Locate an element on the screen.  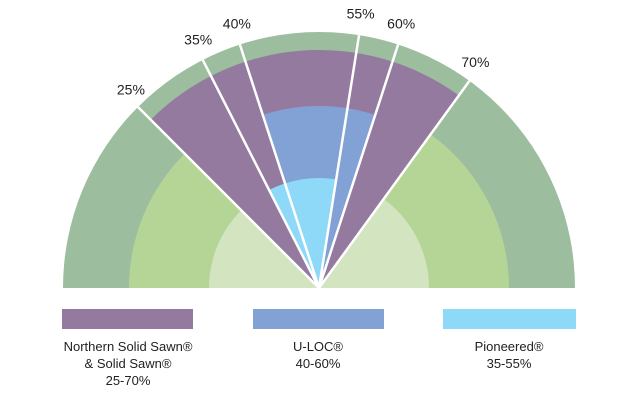
legend-label-u-loc: U-LOC® 40-60% is located at coordinates (318, 355).